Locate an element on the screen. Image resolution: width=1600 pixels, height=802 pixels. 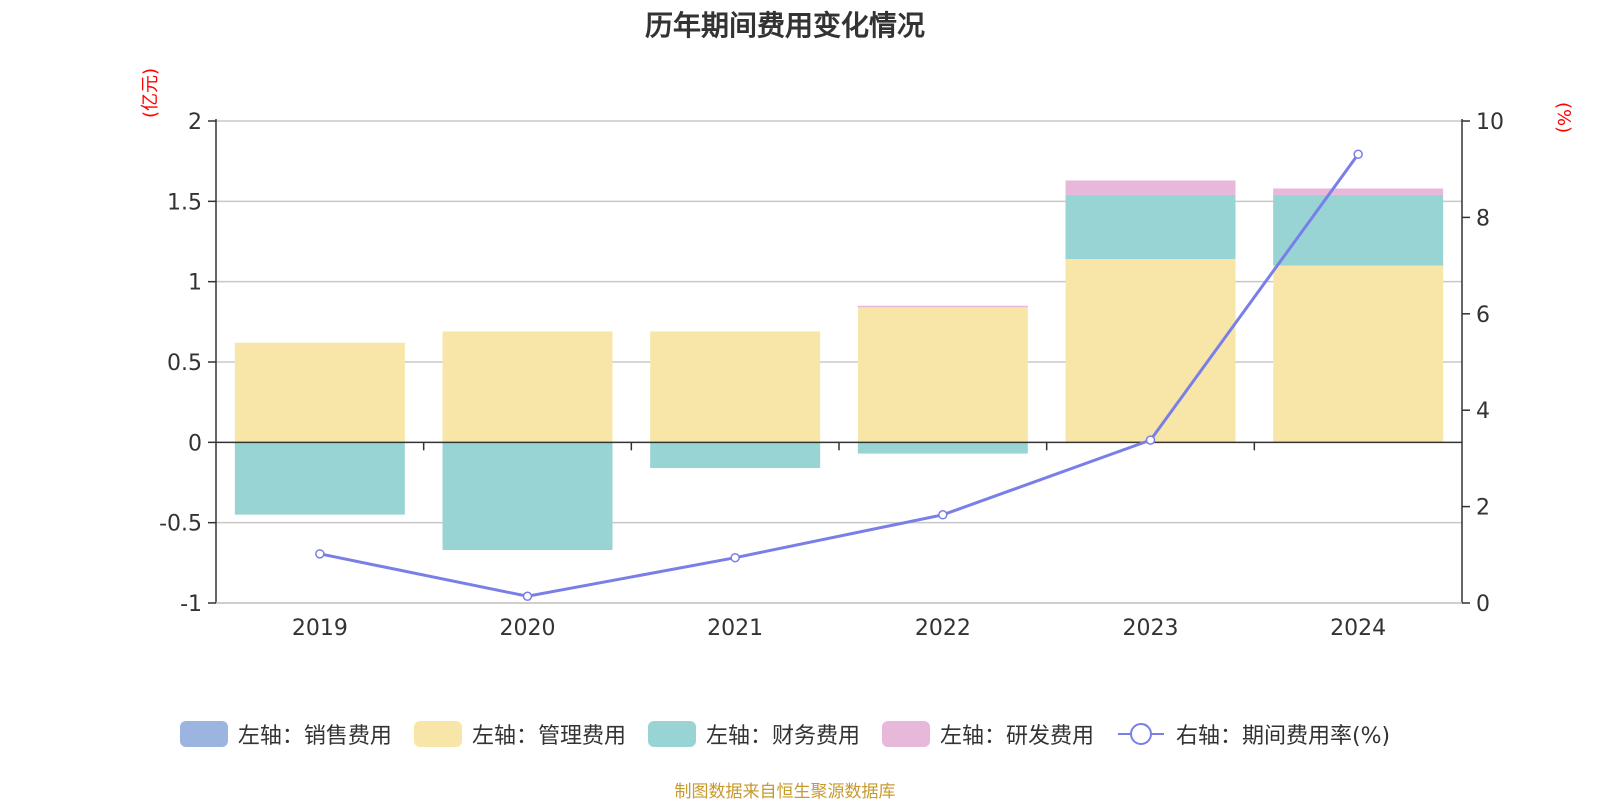
legend-swatch-finance is located at coordinates (671, 734).